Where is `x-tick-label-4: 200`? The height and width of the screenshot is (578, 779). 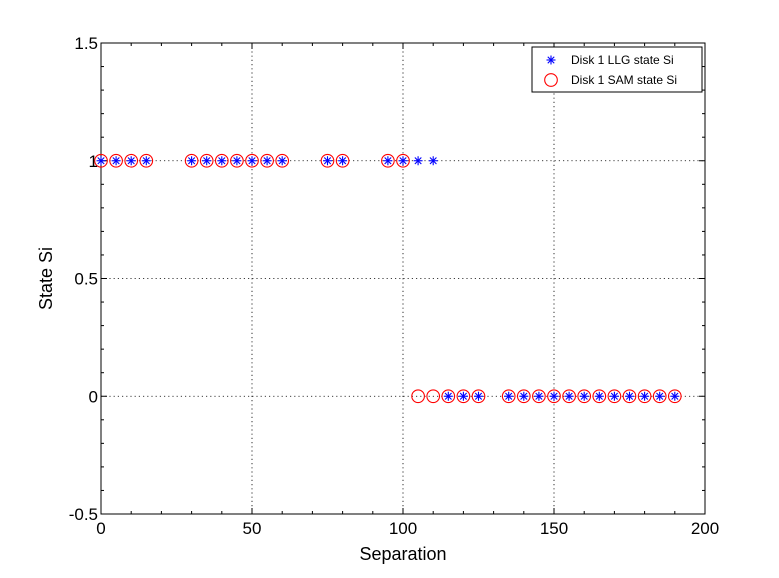
x-tick-label-4: 200 is located at coordinates (705, 528).